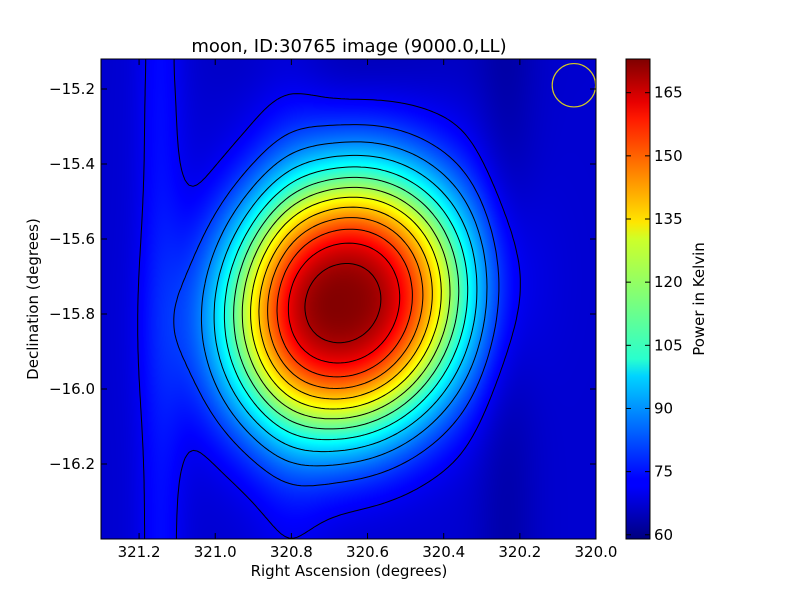  I want to click on colorbar-frame, so click(638, 299).